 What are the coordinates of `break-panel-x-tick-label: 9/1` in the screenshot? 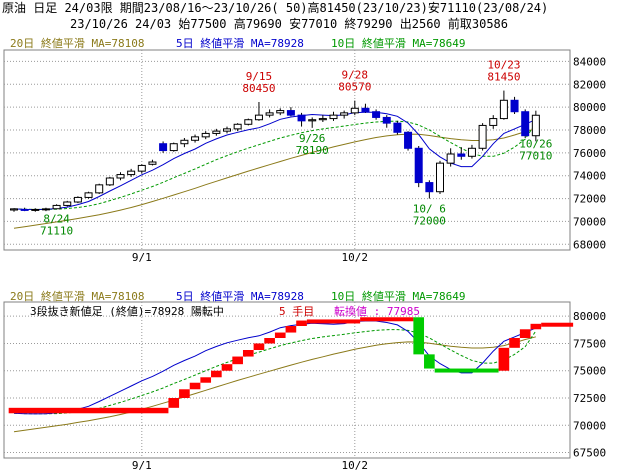 It's located at (142, 465).